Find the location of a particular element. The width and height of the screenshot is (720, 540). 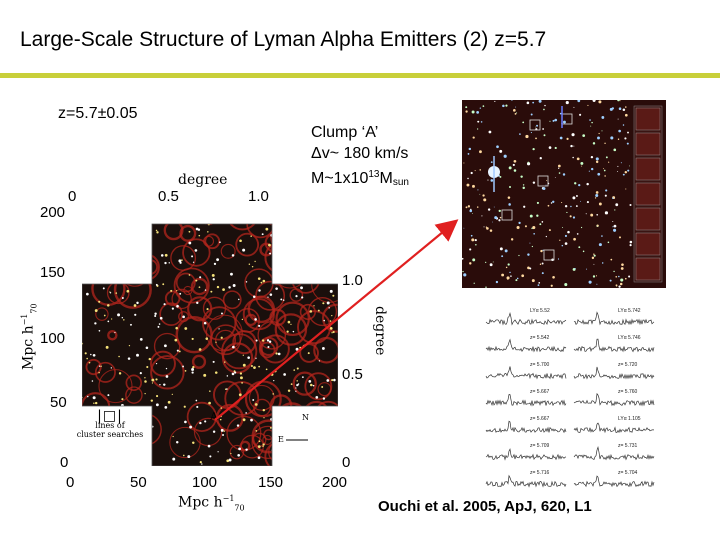

thumbnail-cells is located at coordinates (648, 194).